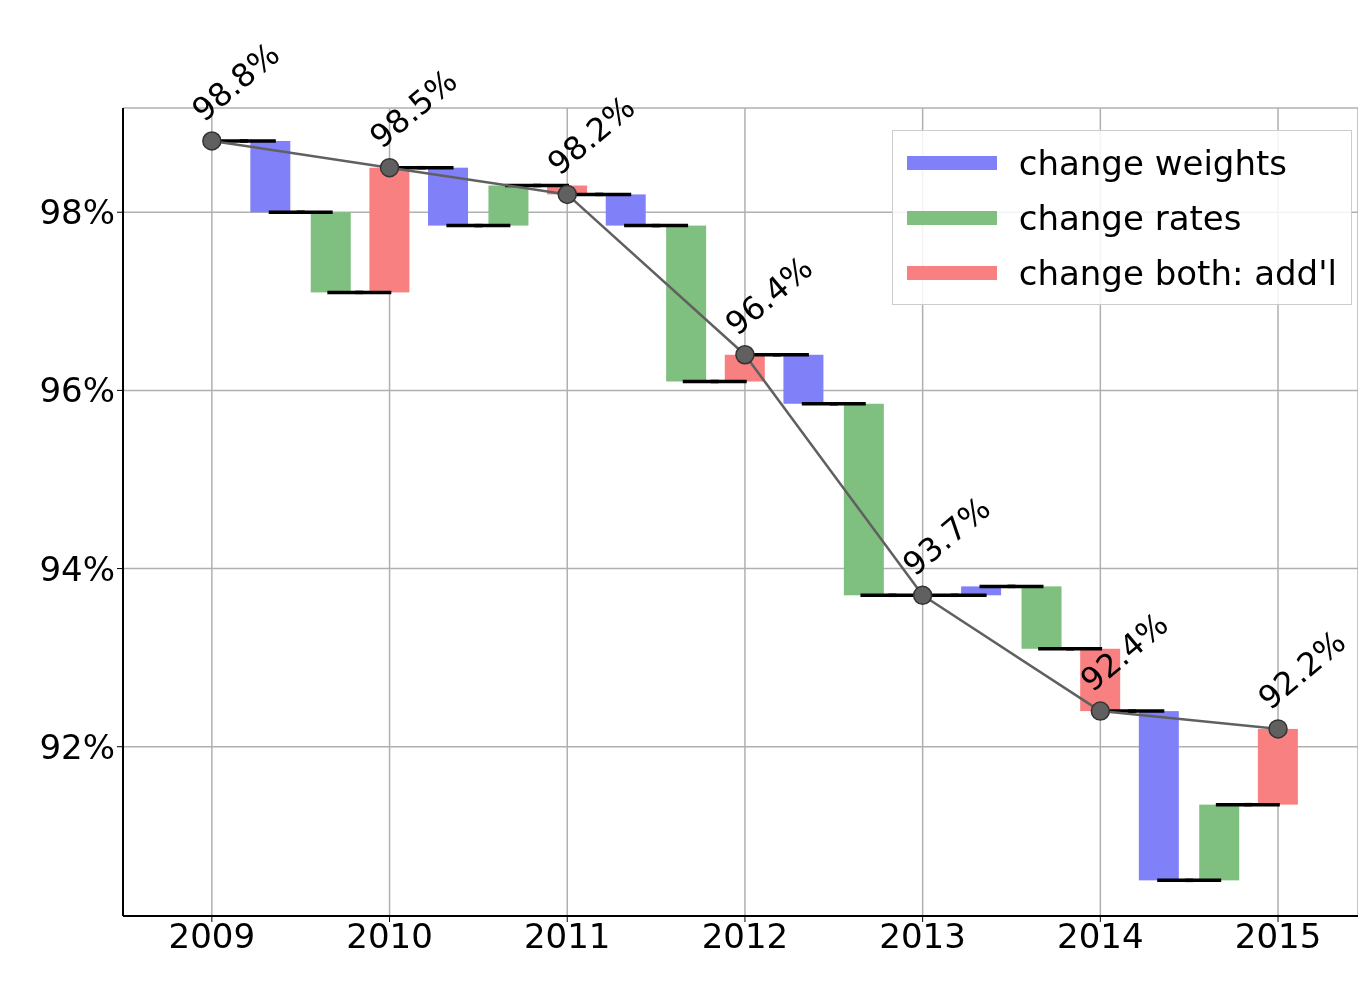 The image size is (1363, 982). What do you see at coordinates (389, 936) in the screenshot?
I see `x-tick-label: 2010` at bounding box center [389, 936].